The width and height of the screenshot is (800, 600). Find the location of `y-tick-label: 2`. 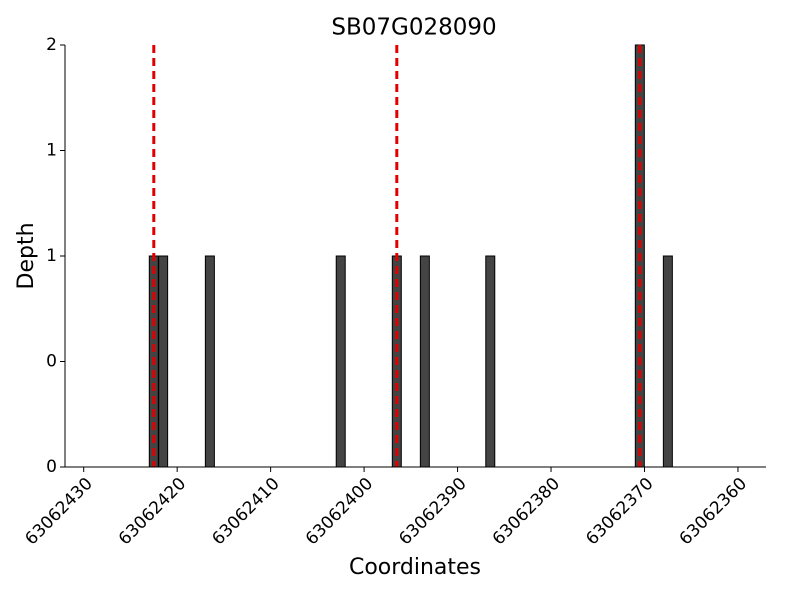

y-tick-label: 2 is located at coordinates (51, 45).